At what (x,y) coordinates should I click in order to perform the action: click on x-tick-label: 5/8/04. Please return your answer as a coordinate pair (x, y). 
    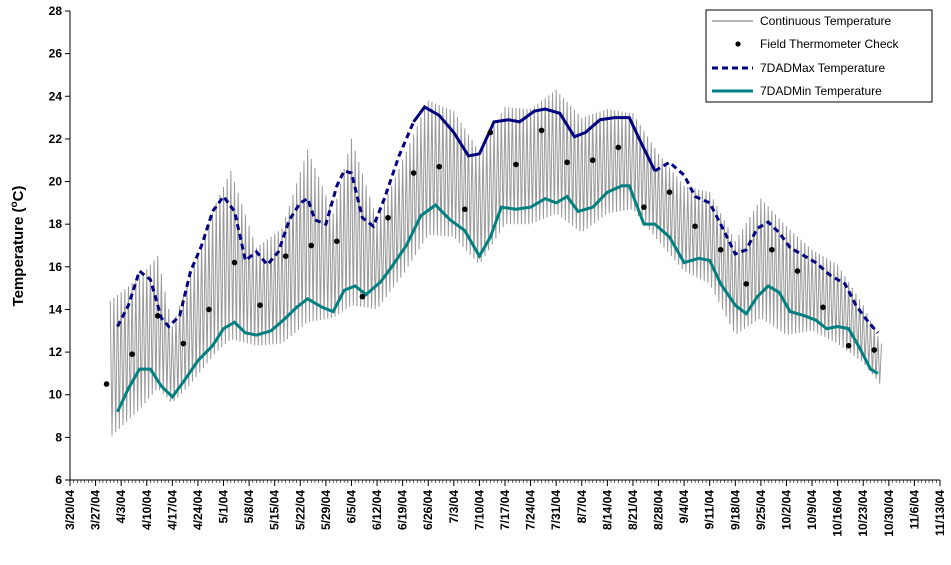
    Looking at the image, I should click on (249, 507).